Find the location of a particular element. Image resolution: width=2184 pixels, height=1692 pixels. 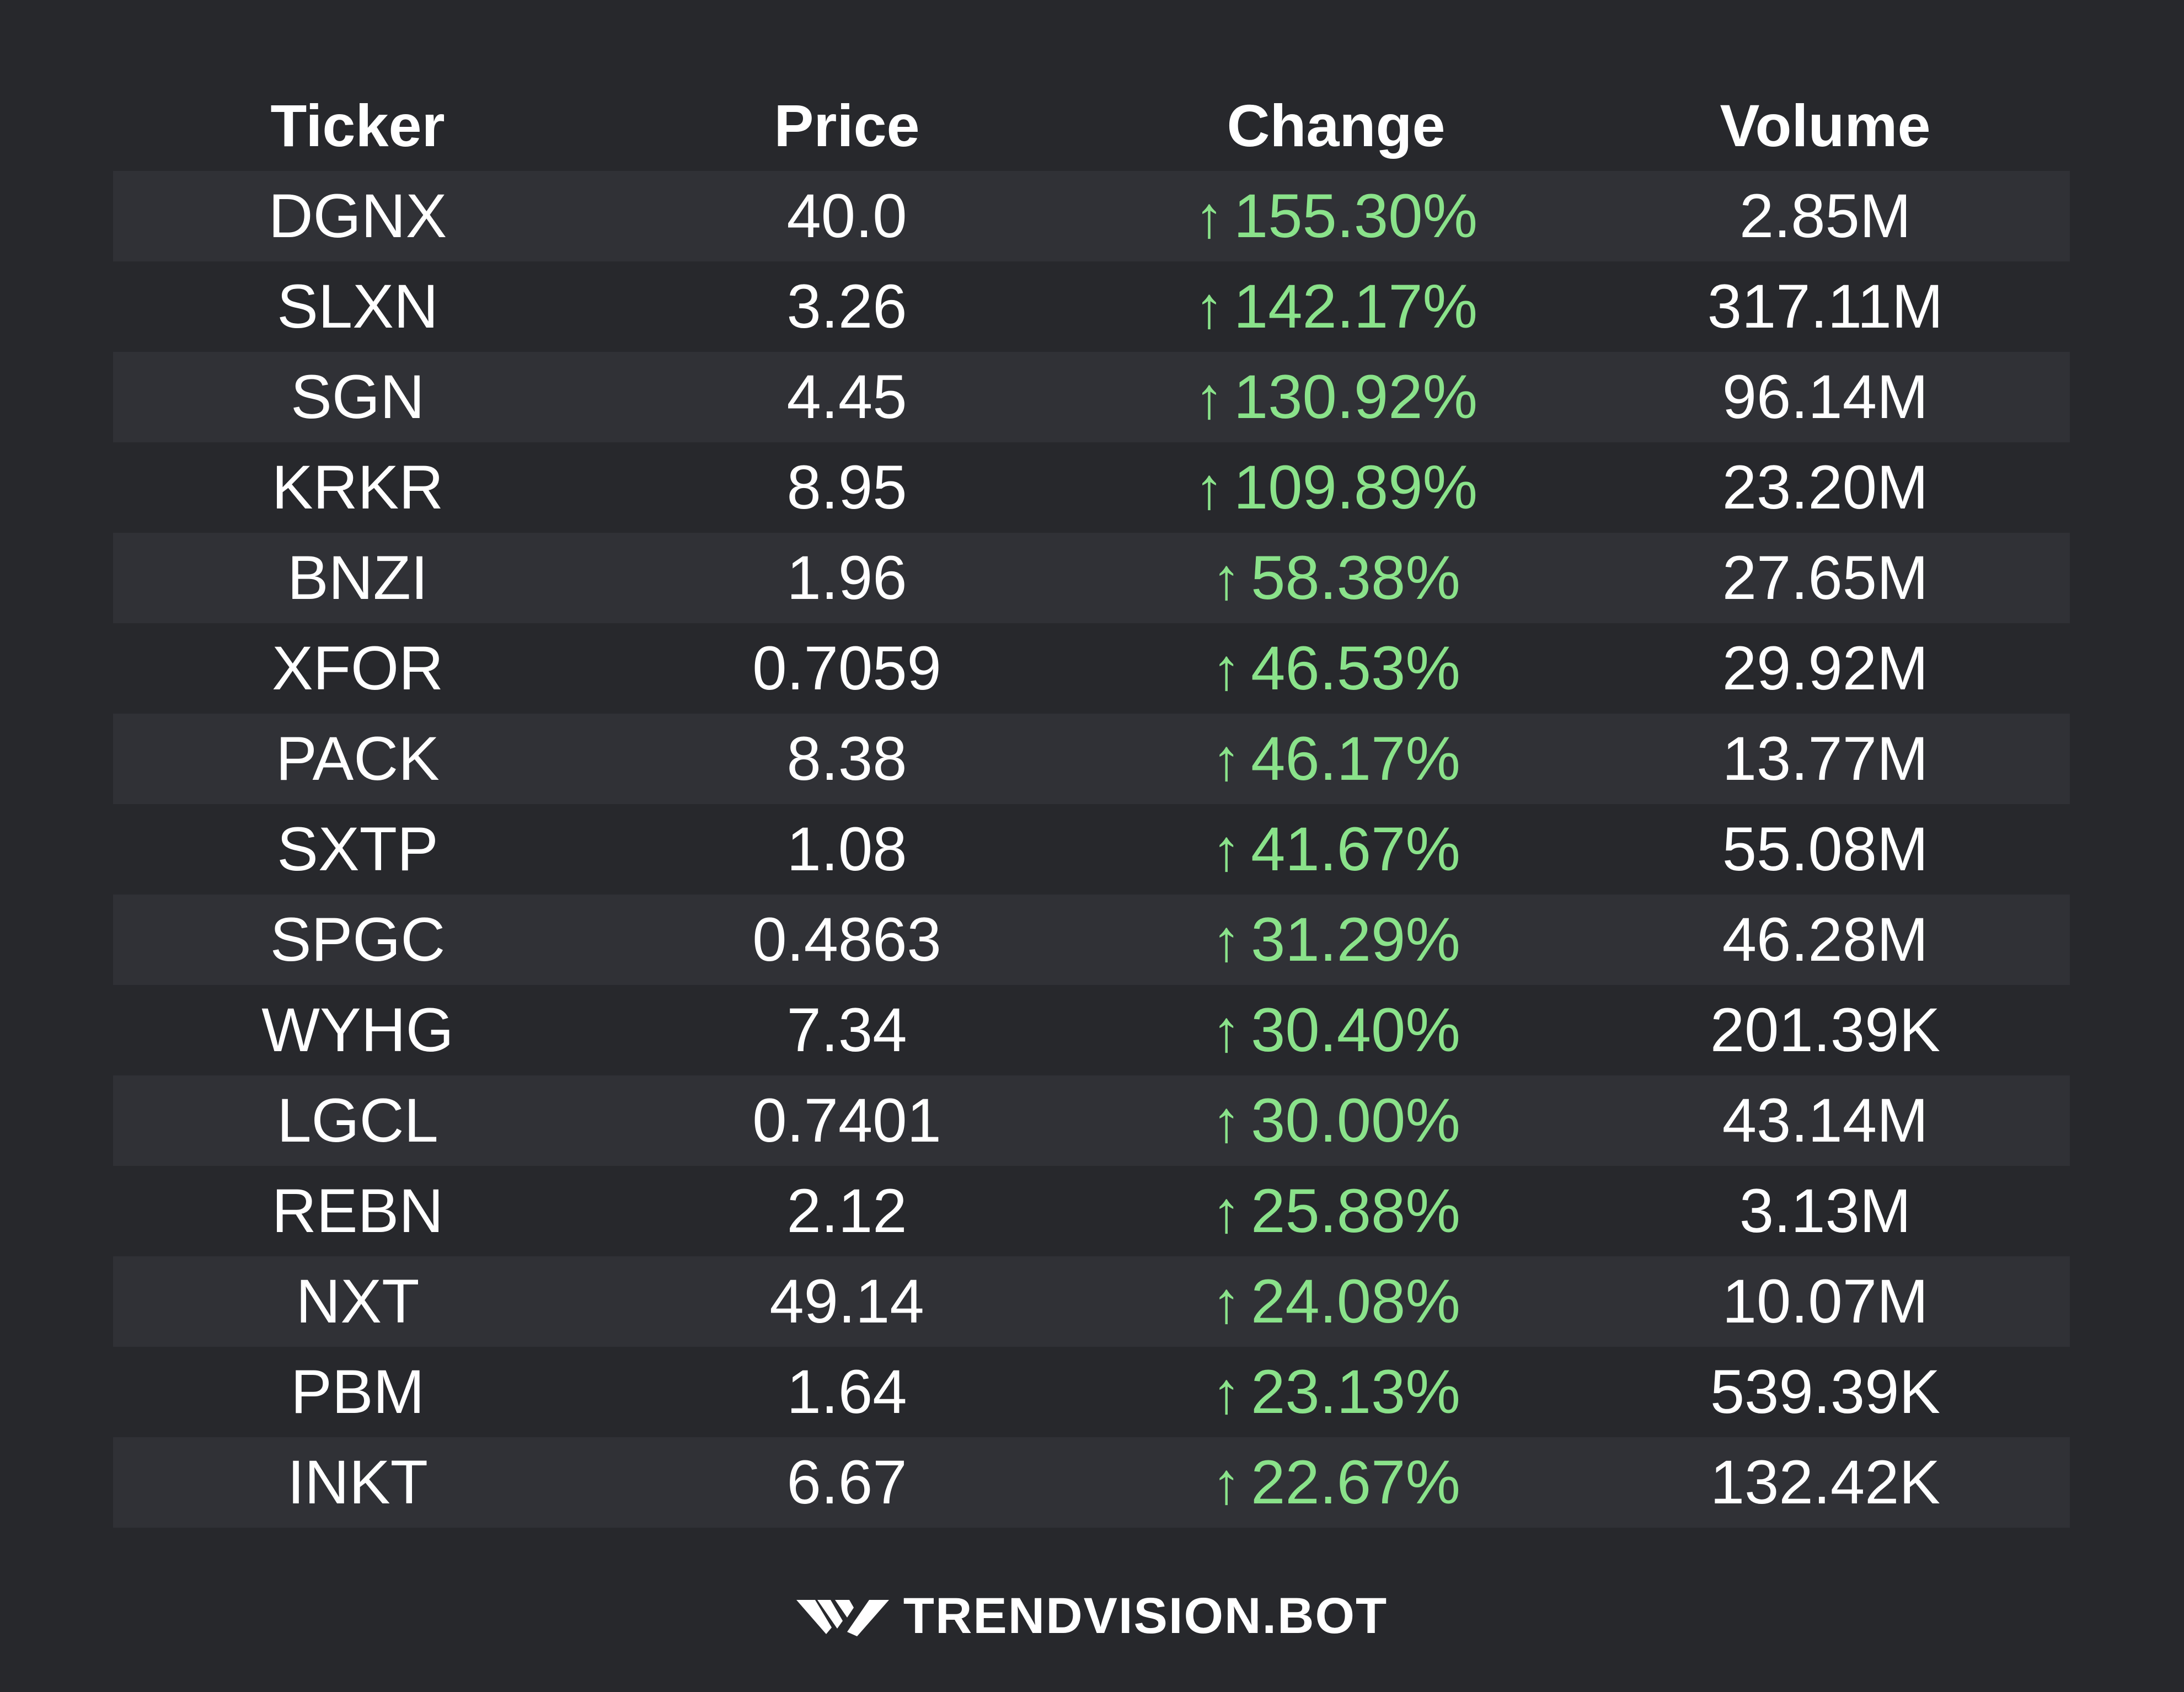

table-row: KRKR 8.95 ↑ 109.89% 23.20M is located at coordinates (1091, 487).